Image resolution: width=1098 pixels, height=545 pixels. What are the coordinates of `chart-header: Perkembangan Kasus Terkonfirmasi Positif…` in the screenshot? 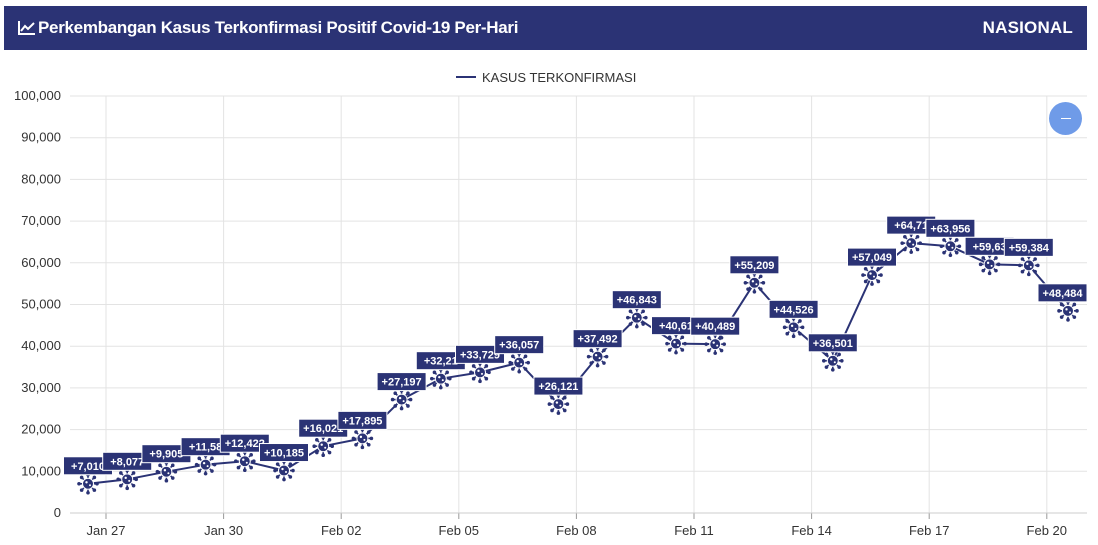 It's located at (545, 28).